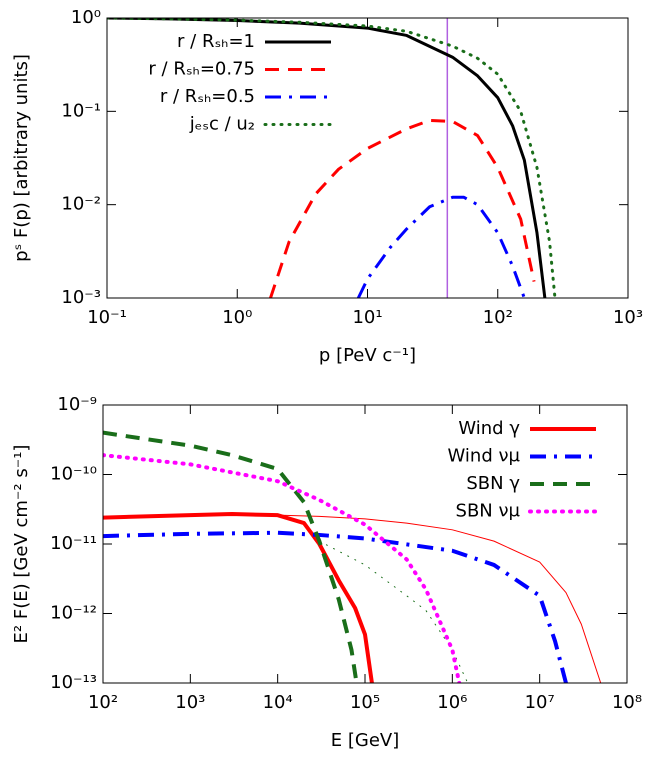  What do you see at coordinates (237, 317) in the screenshot?
I see `x-tick-label: 10⁰` at bounding box center [237, 317].